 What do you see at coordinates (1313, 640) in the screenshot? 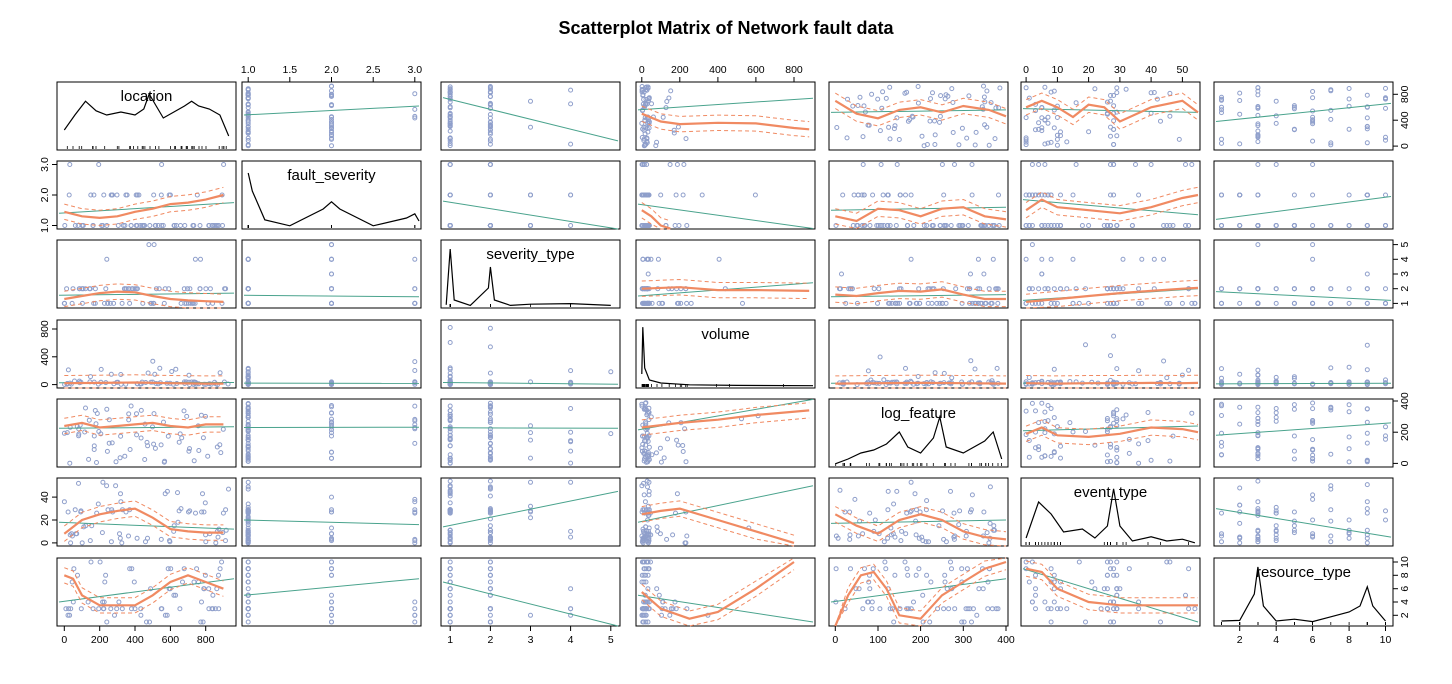
I see `tick-label: 6` at bounding box center [1313, 640].